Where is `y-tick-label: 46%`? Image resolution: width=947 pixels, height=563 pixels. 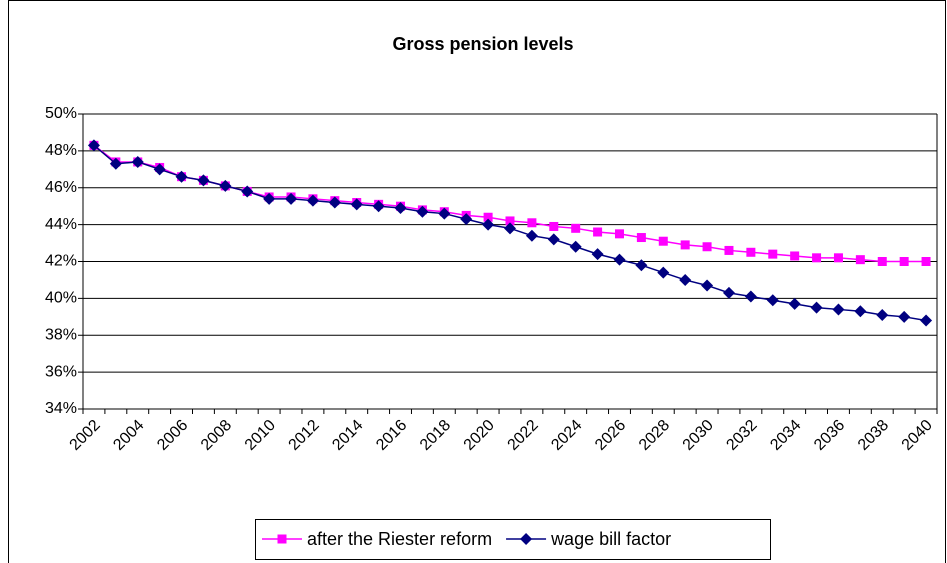
y-tick-label: 46% is located at coordinates (61, 187).